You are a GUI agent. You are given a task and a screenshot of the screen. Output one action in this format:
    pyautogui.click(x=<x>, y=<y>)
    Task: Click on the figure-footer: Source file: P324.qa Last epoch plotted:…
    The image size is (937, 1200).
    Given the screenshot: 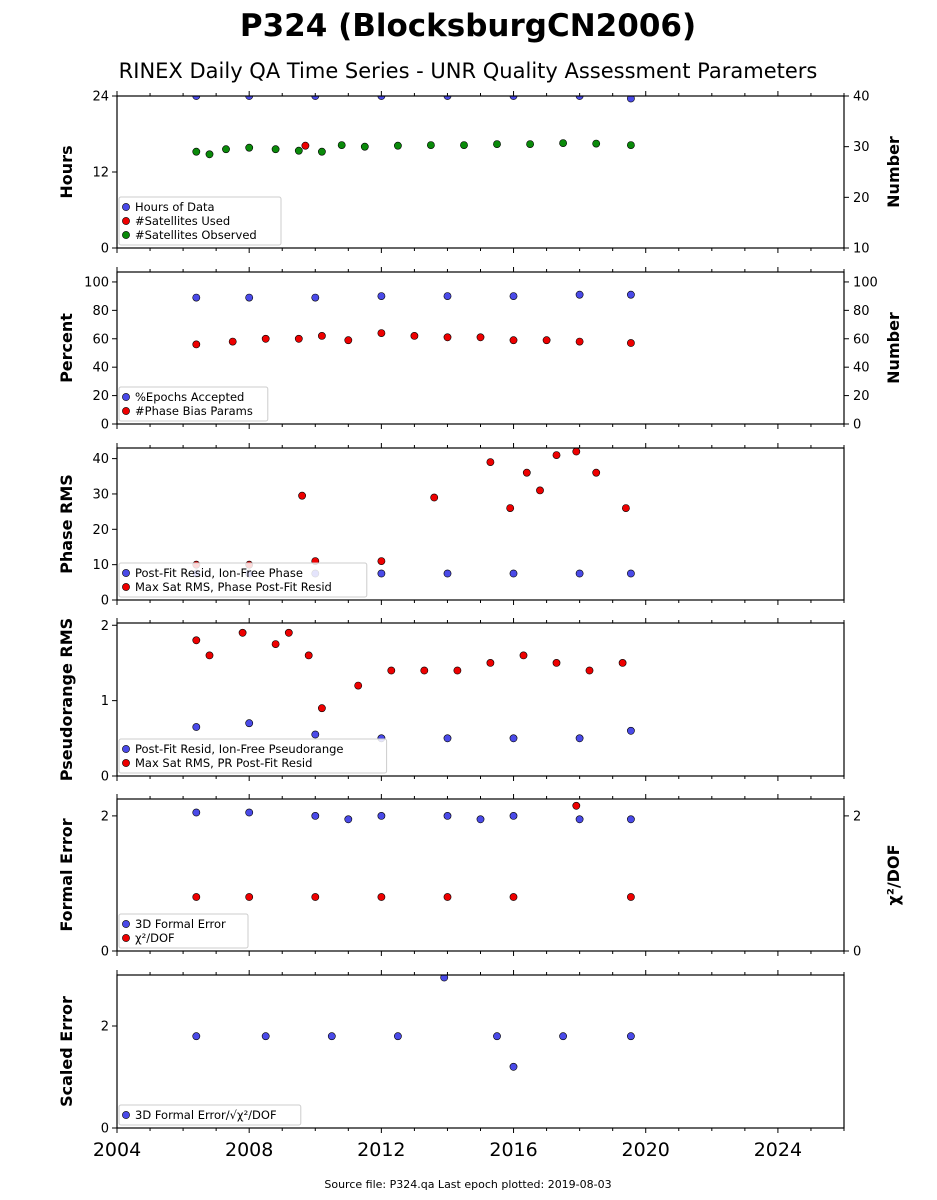 What is the action you would take?
    pyautogui.click(x=467, y=1184)
    